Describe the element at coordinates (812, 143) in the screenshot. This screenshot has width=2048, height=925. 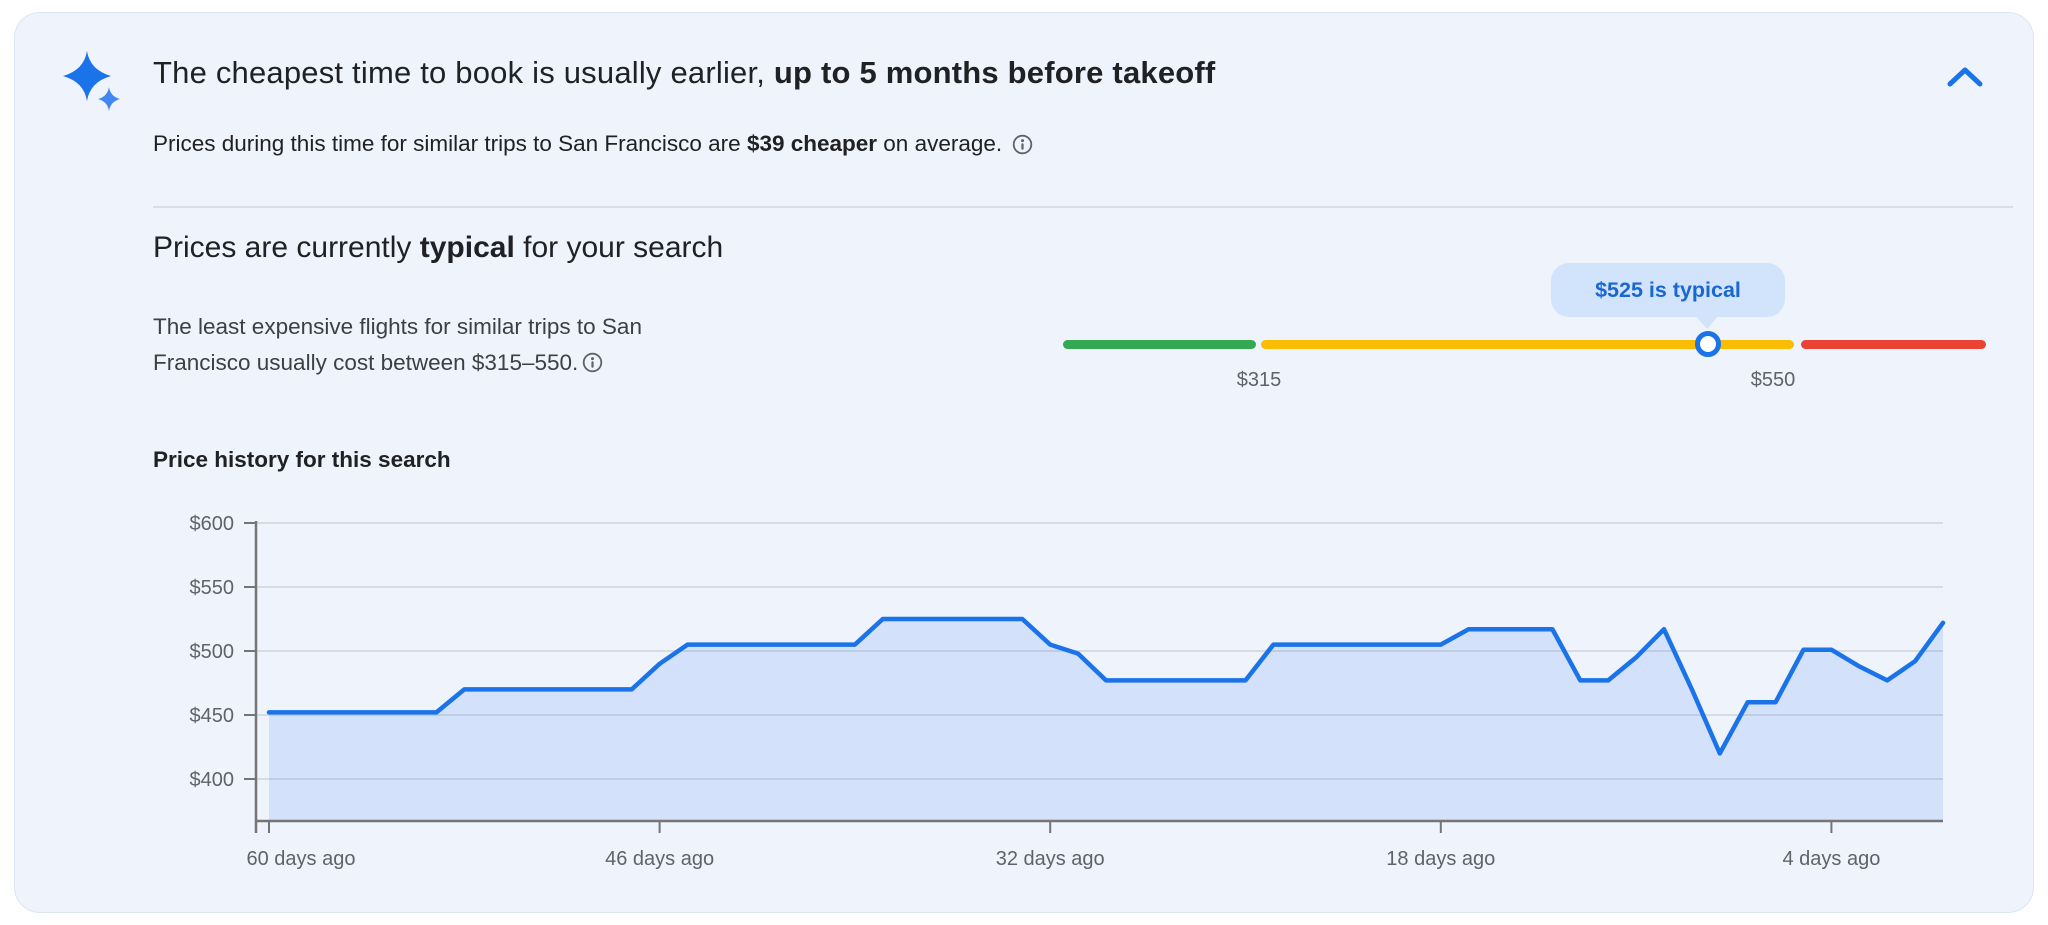
I see `subtitle-savings: $39 cheaper` at that location.